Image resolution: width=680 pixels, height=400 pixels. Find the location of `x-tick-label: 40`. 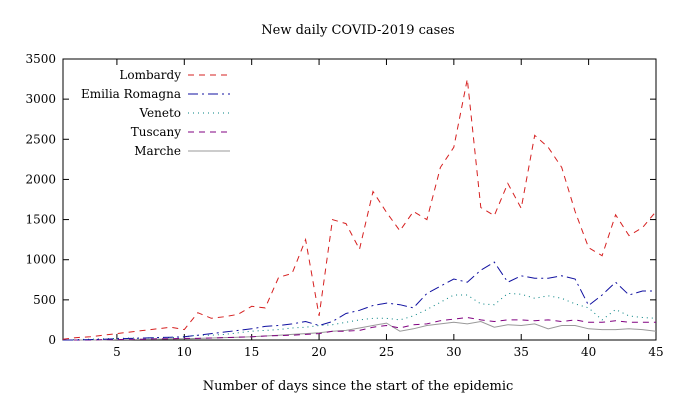

x-tick-label: 40 is located at coordinates (588, 352).